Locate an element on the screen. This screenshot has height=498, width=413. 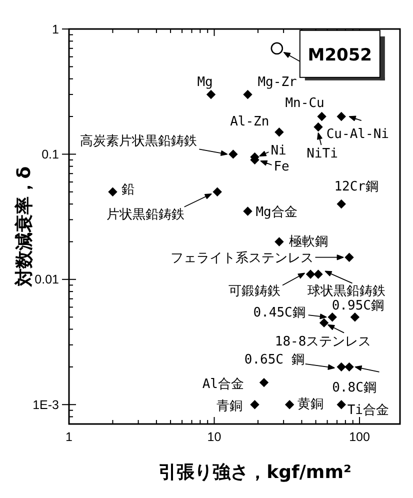
annotation: Mg is located at coordinates (205, 82).